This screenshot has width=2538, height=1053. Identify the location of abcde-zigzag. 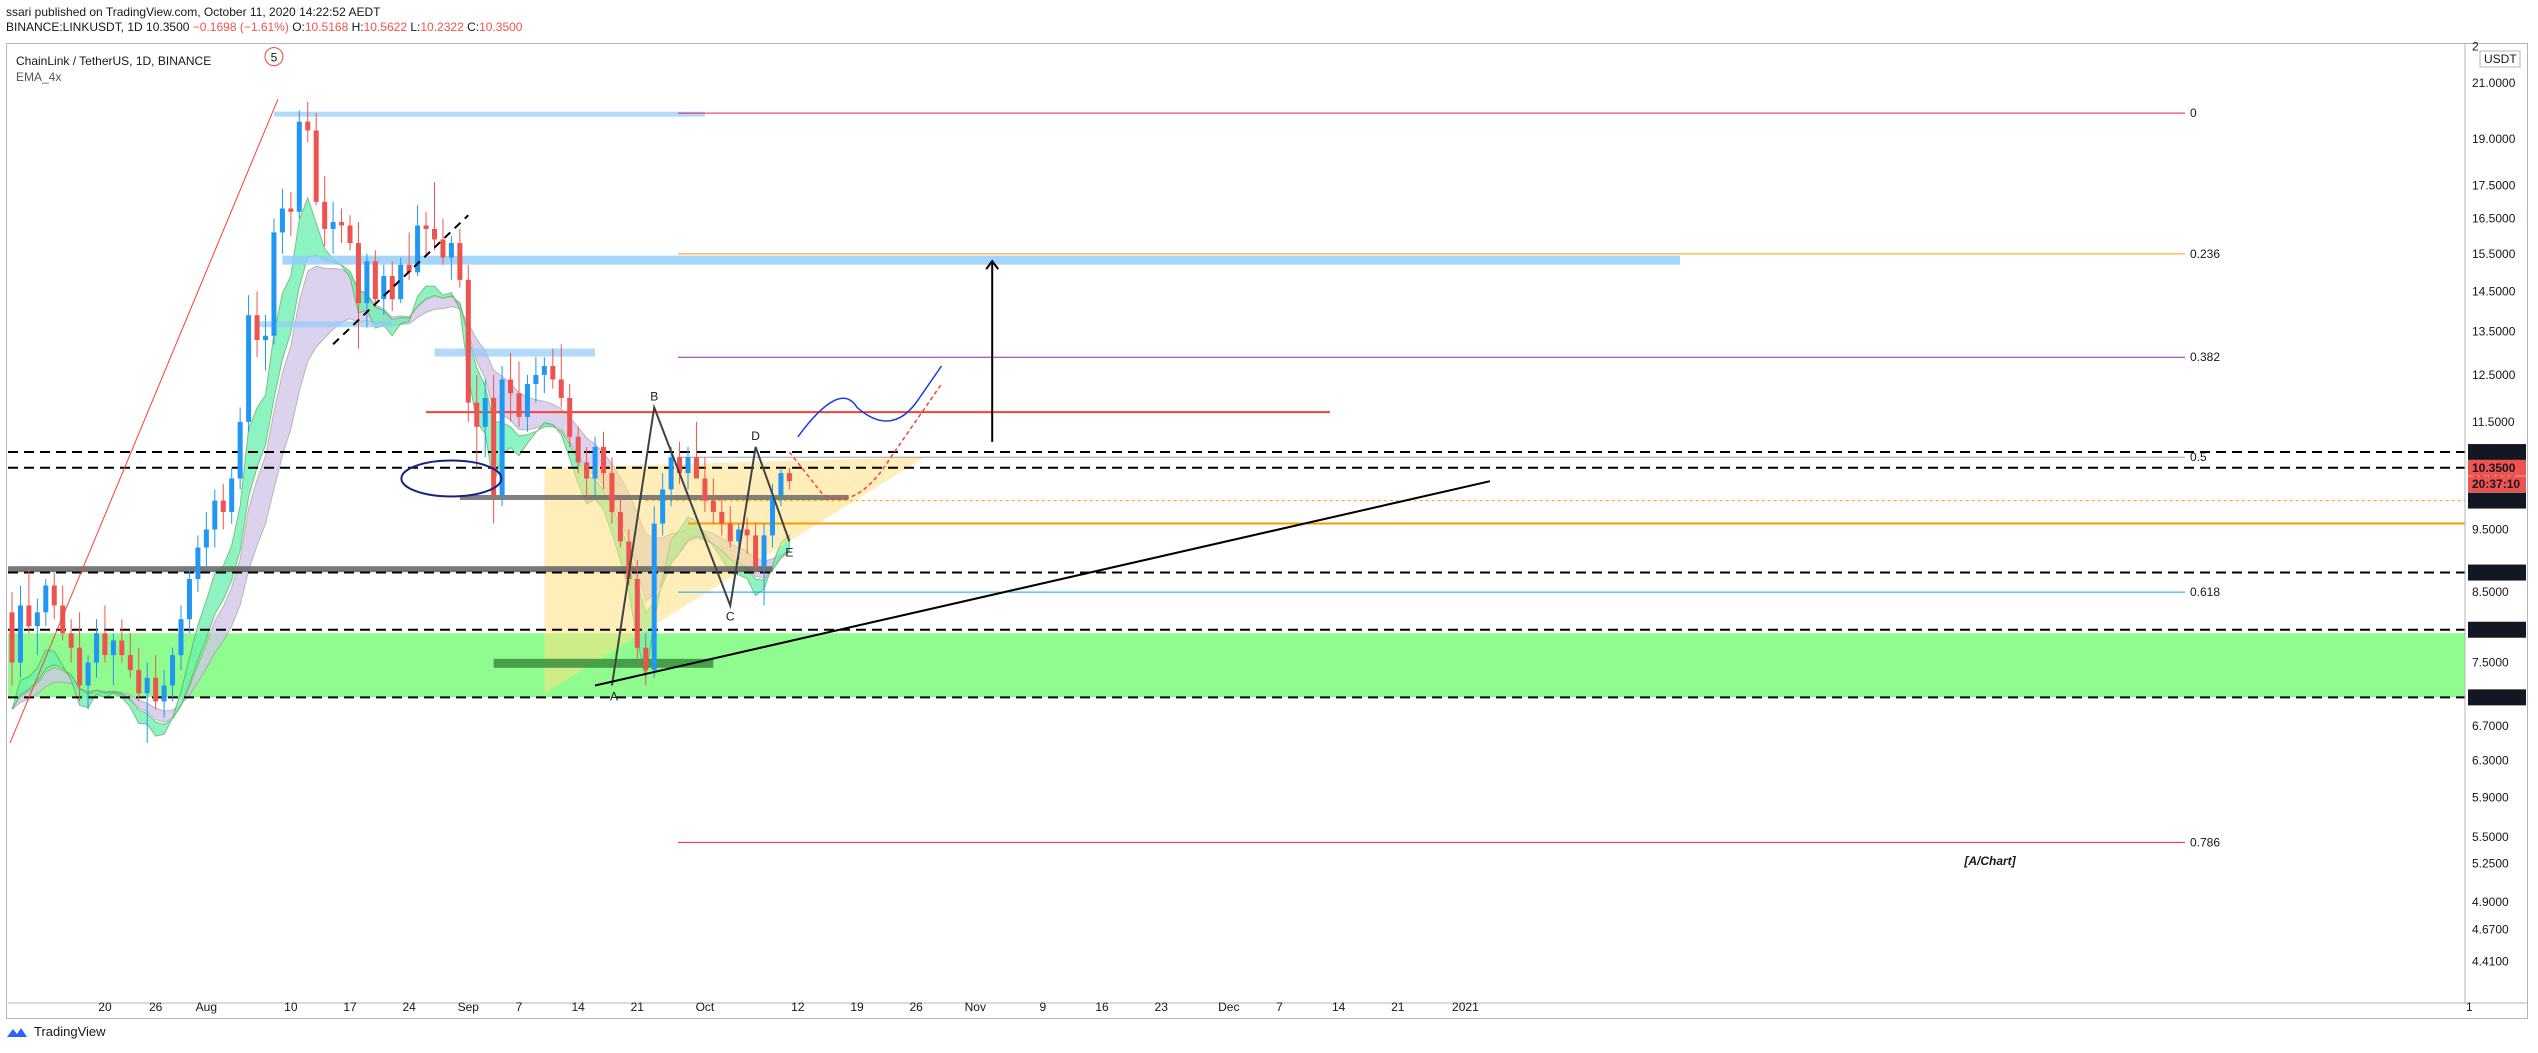
(700, 544).